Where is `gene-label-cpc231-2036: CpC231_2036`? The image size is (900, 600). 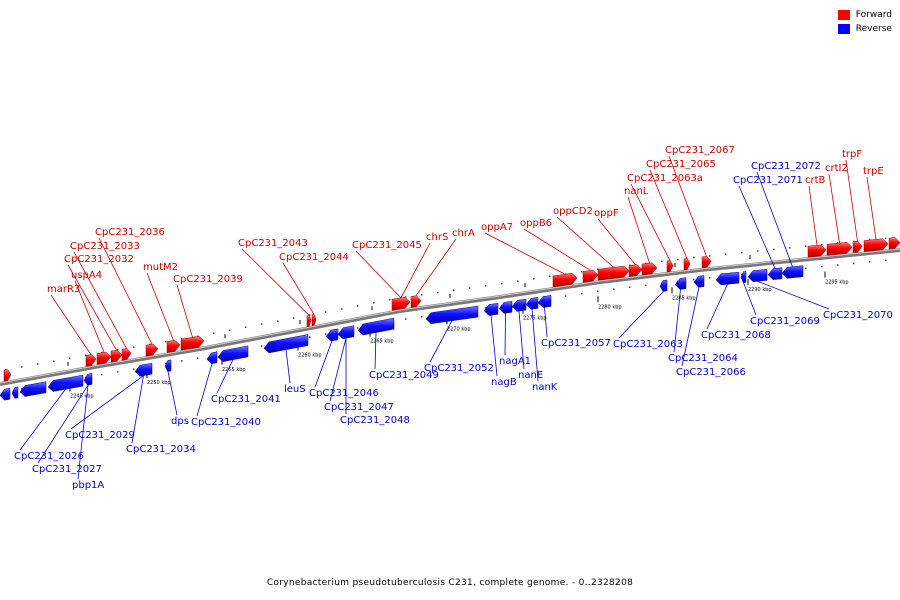
gene-label-cpc231-2036: CpC231_2036 is located at coordinates (130, 232).